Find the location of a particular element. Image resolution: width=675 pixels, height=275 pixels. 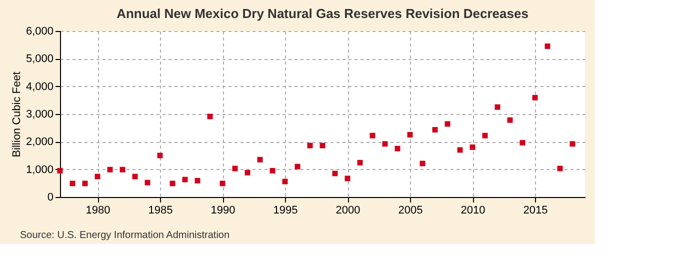

y-tick-label: 2,000 is located at coordinates (40, 142).